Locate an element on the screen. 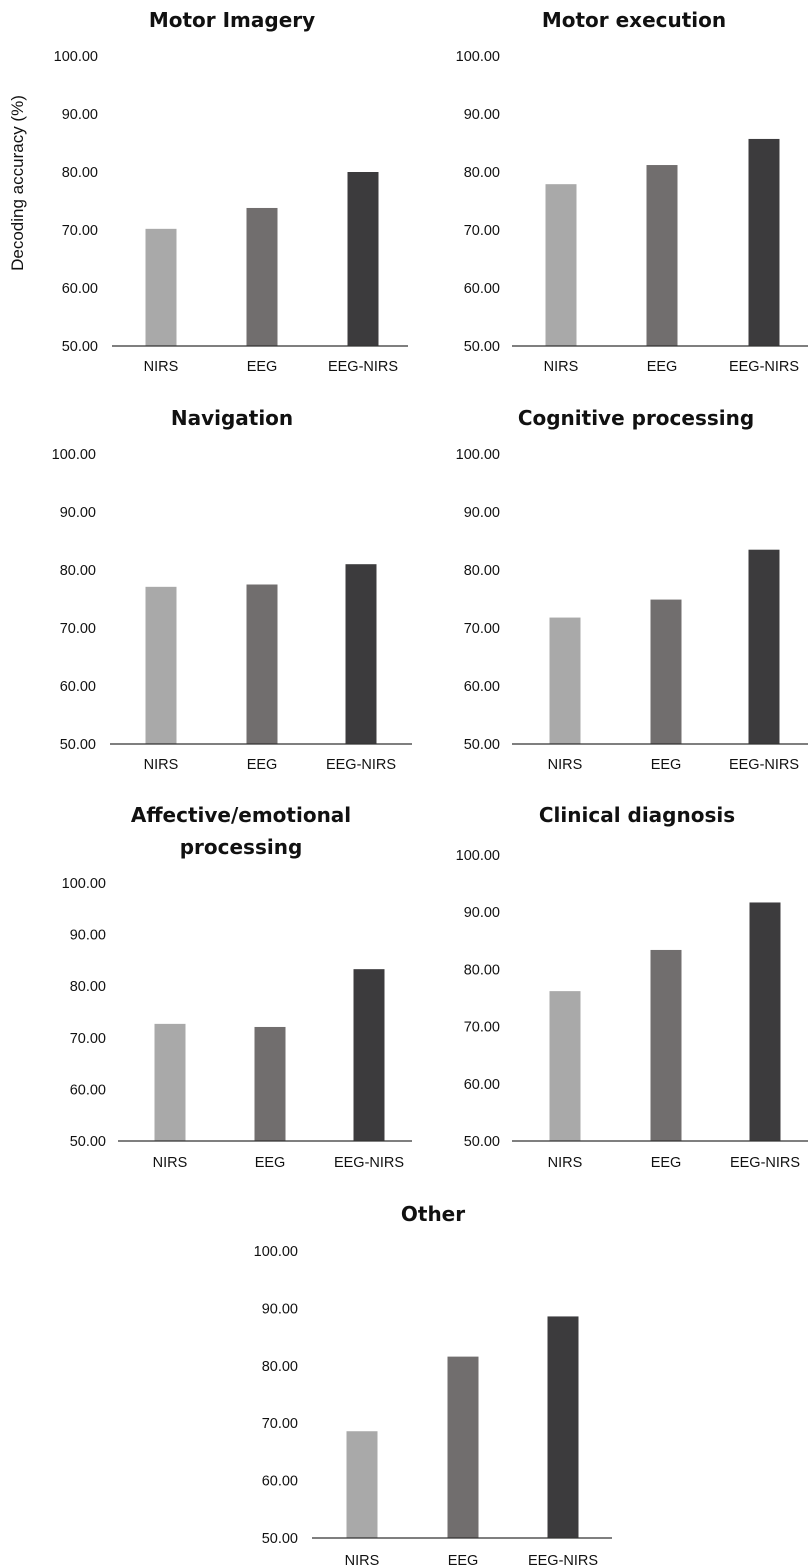  panel-title: Affective/emotional is located at coordinates (241, 815).